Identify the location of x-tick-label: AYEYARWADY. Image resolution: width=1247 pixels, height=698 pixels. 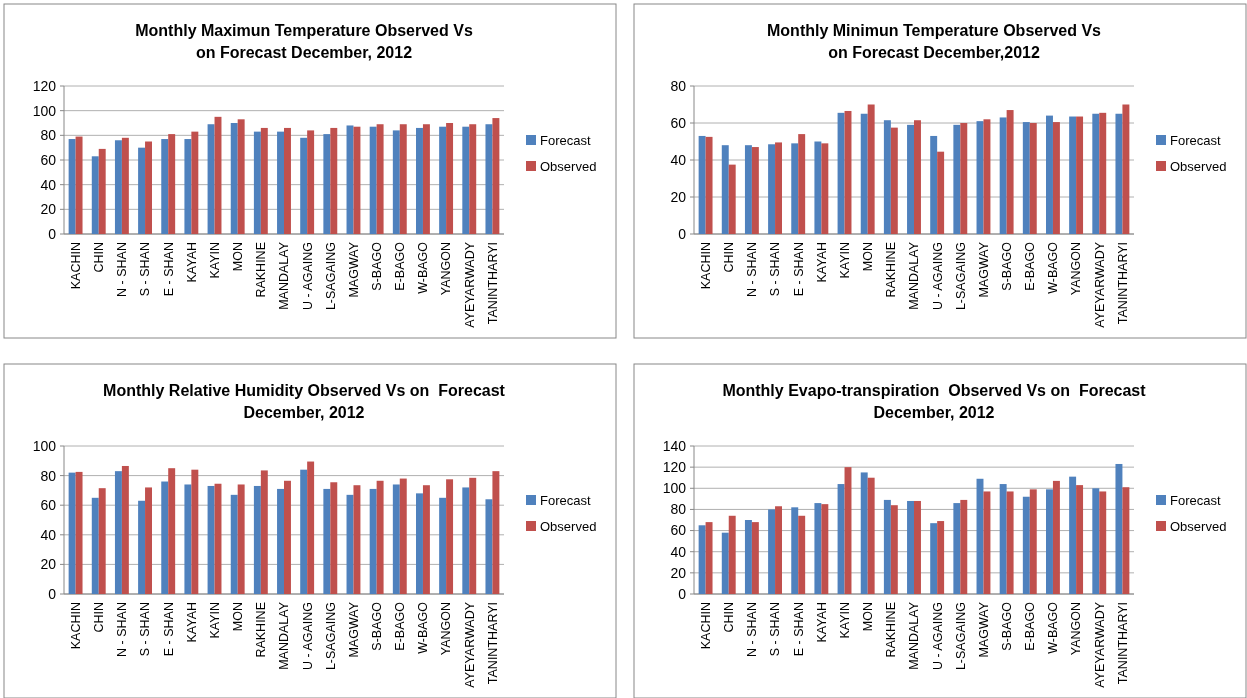
(1099, 284).